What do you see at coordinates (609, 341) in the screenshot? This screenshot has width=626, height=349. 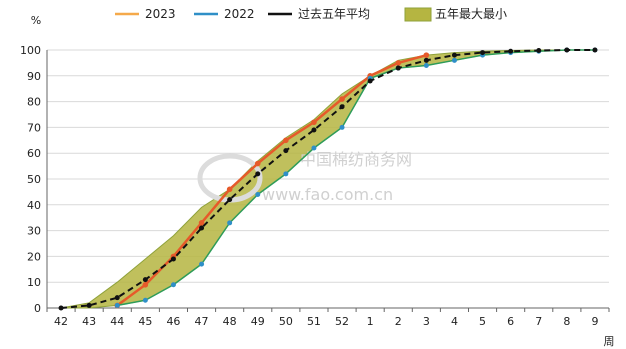 I see `x-axis-unit: 周` at bounding box center [609, 341].